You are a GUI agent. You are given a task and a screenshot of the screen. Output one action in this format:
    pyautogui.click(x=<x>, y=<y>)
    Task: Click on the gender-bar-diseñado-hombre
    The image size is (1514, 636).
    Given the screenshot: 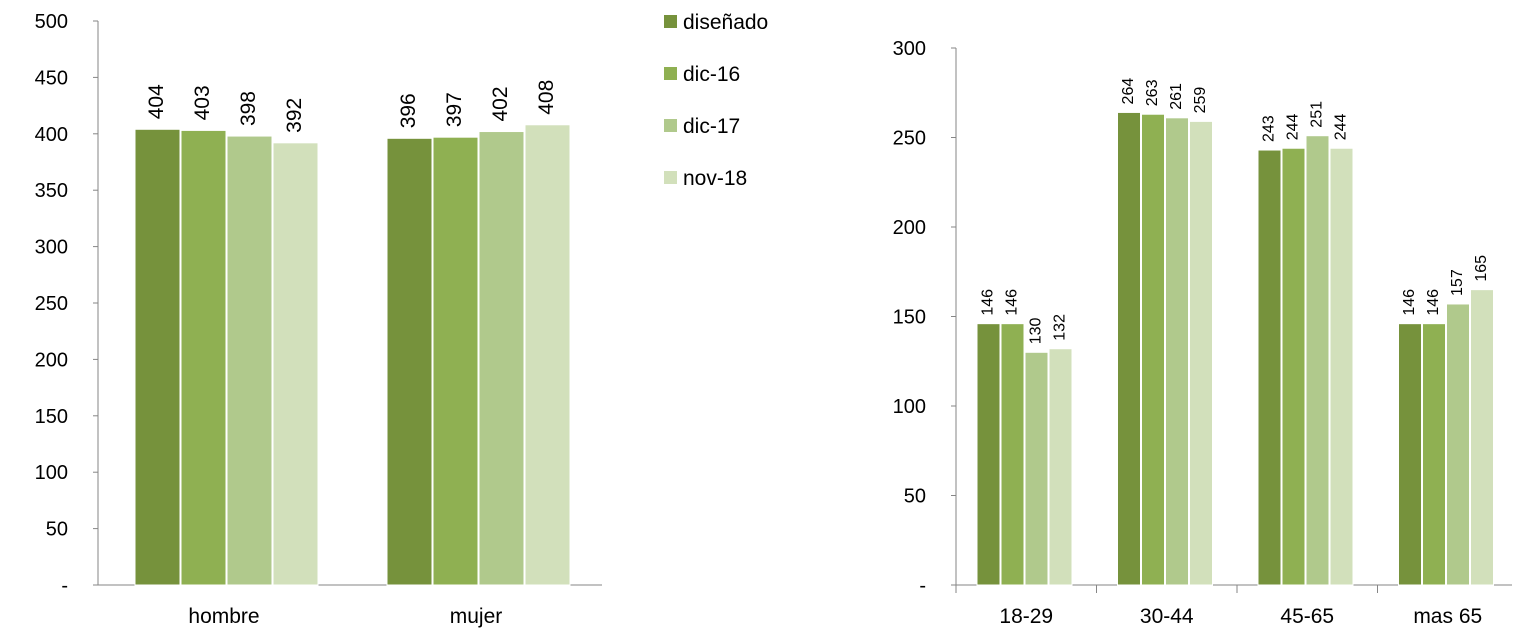 What is the action you would take?
    pyautogui.click(x=157, y=357)
    